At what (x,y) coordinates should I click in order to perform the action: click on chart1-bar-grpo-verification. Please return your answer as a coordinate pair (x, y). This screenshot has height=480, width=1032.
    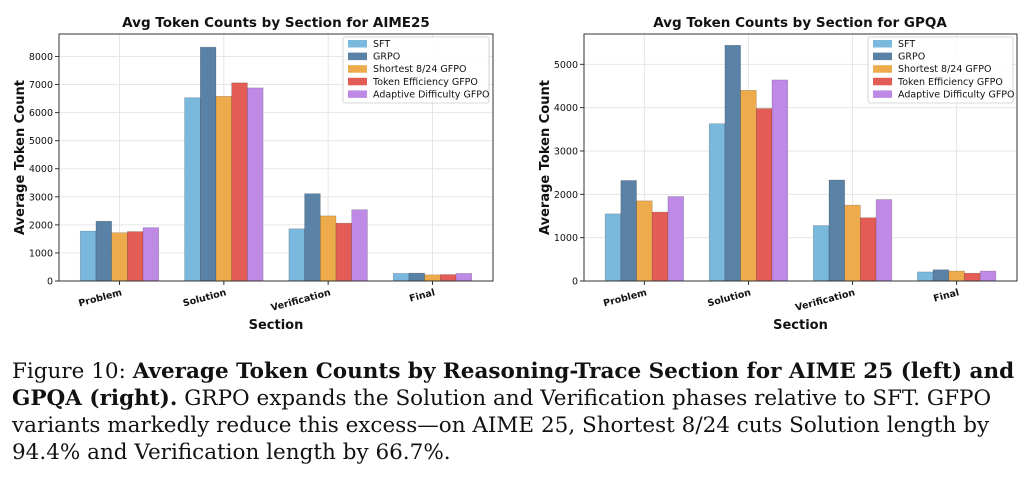
    Looking at the image, I should click on (312, 237).